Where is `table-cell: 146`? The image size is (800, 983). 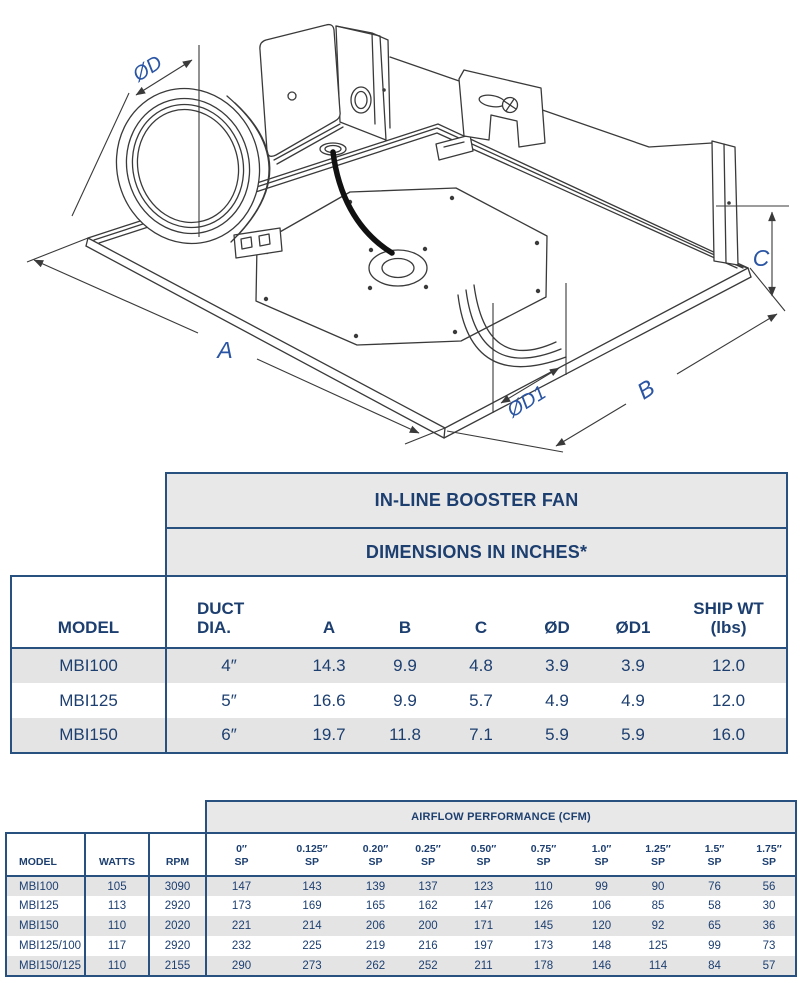 table-cell: 146 is located at coordinates (602, 966).